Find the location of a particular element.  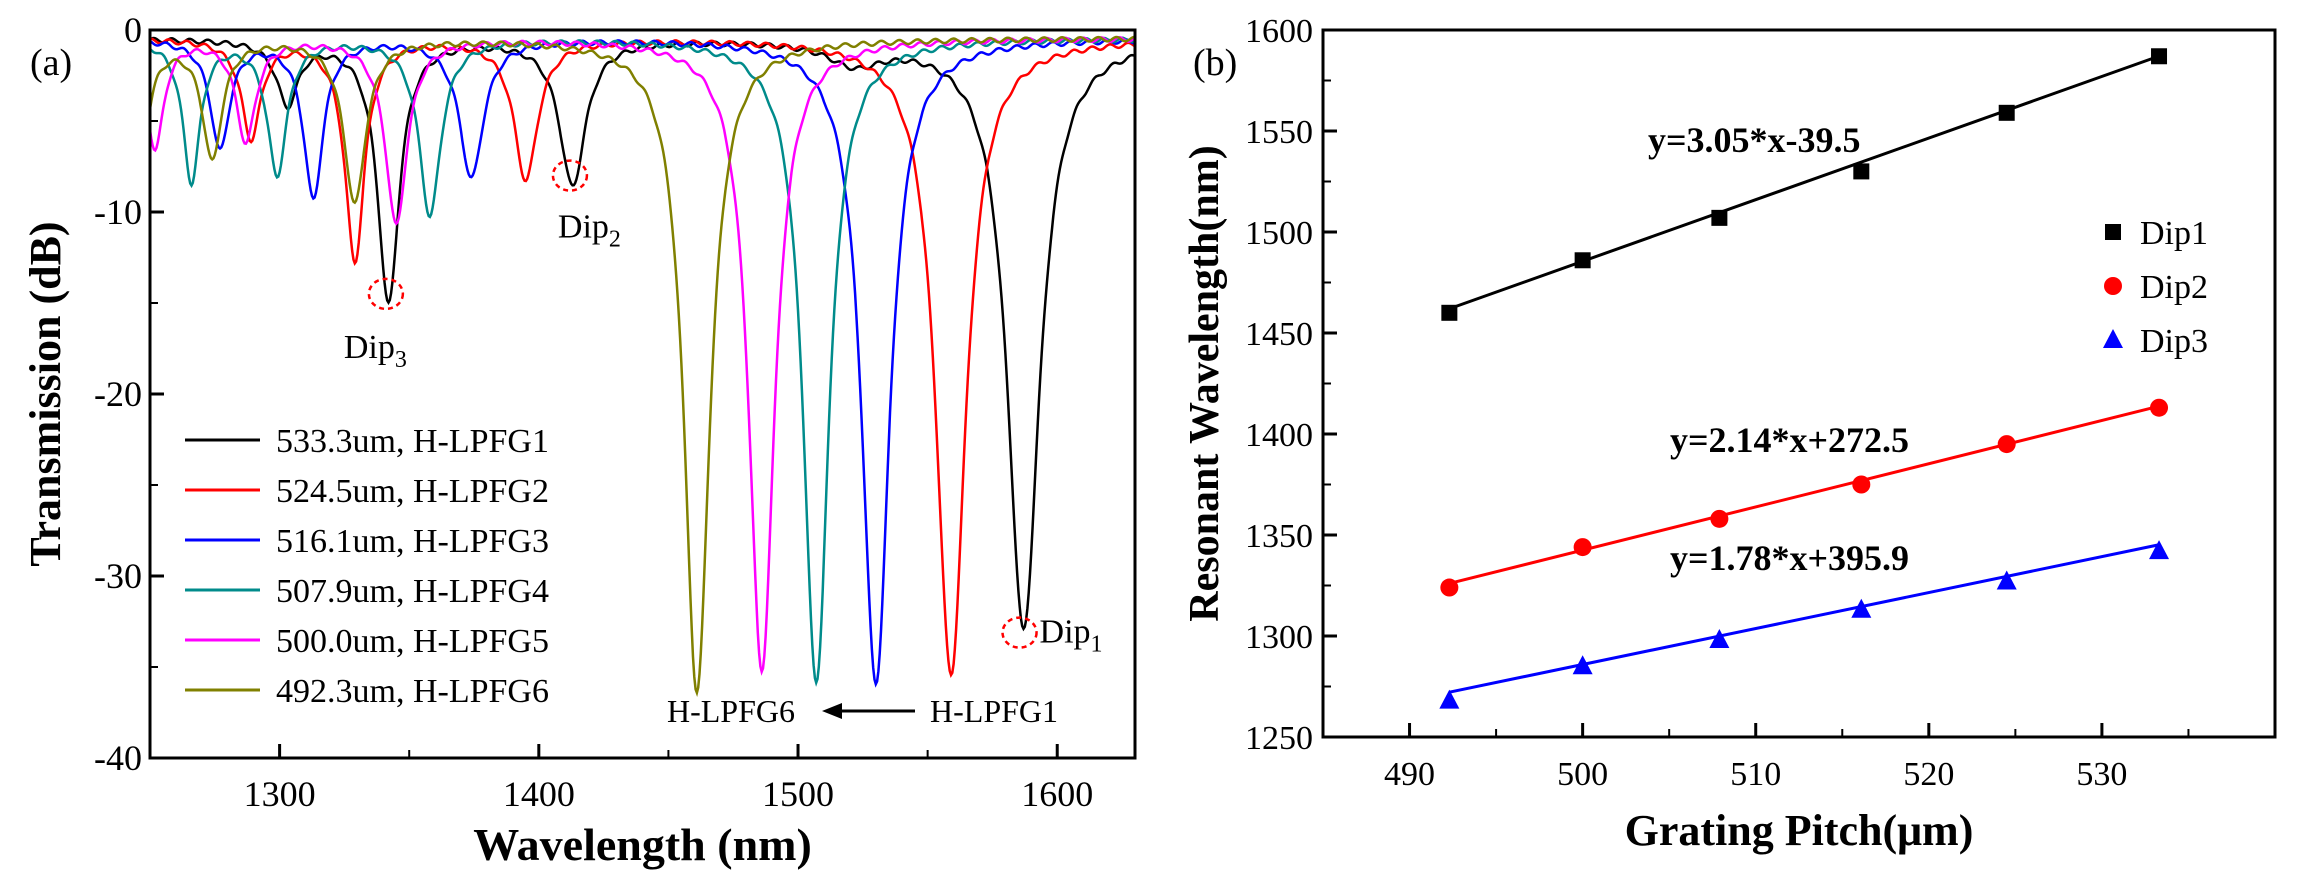

y-tick-label: 1300 is located at coordinates (1279, 637).